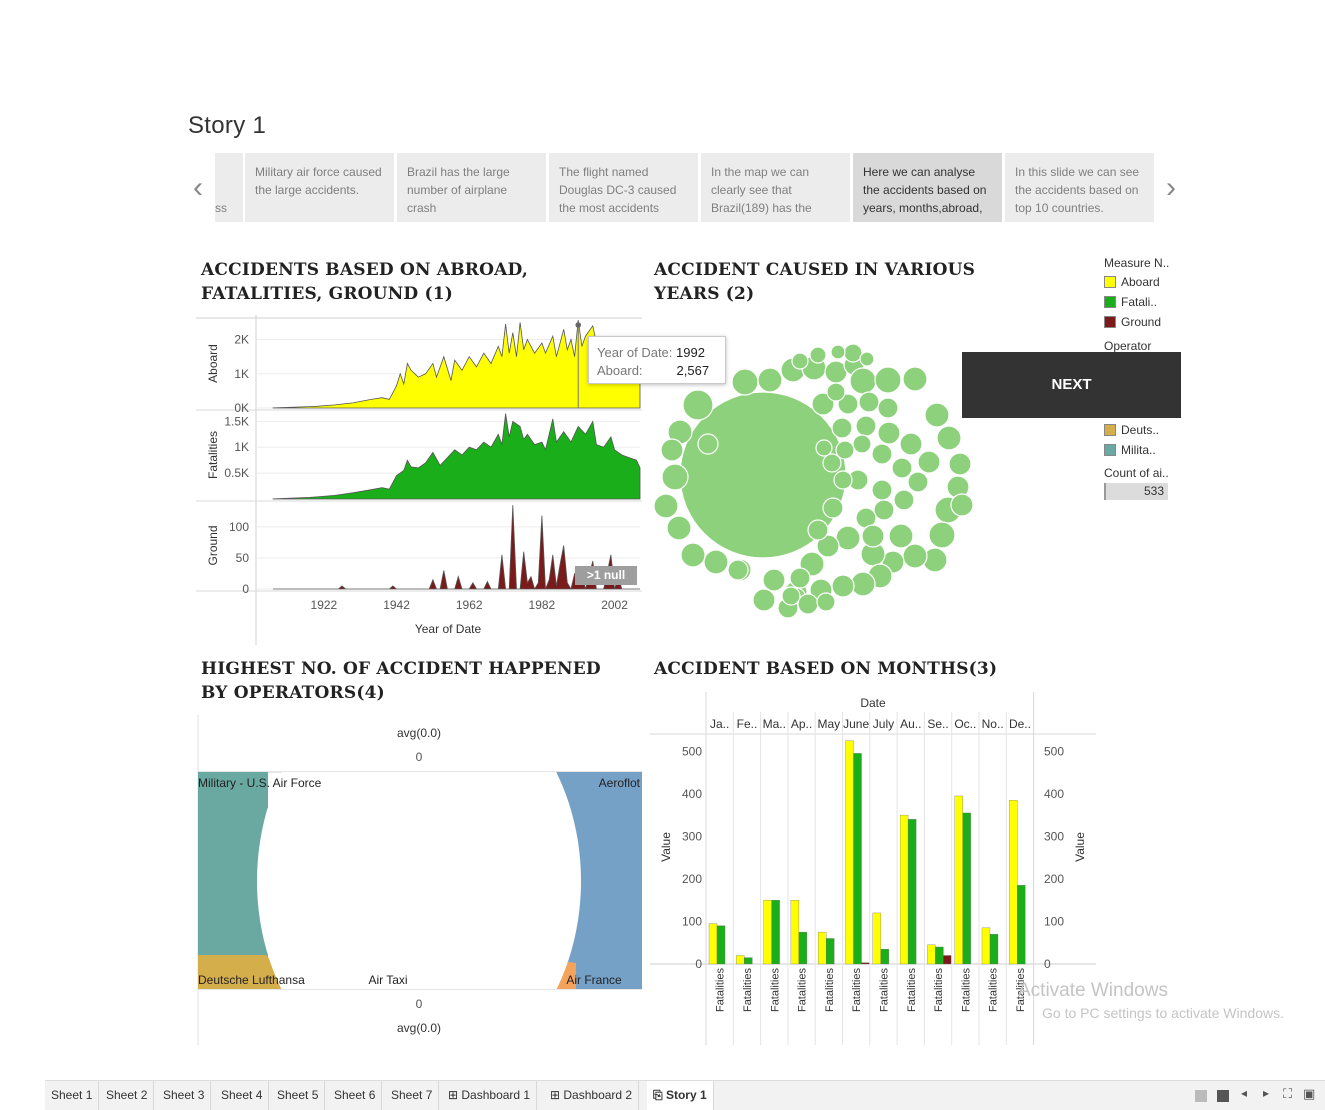 The image size is (1325, 1110). What do you see at coordinates (801, 724) in the screenshot?
I see `month-header: Ap..` at bounding box center [801, 724].